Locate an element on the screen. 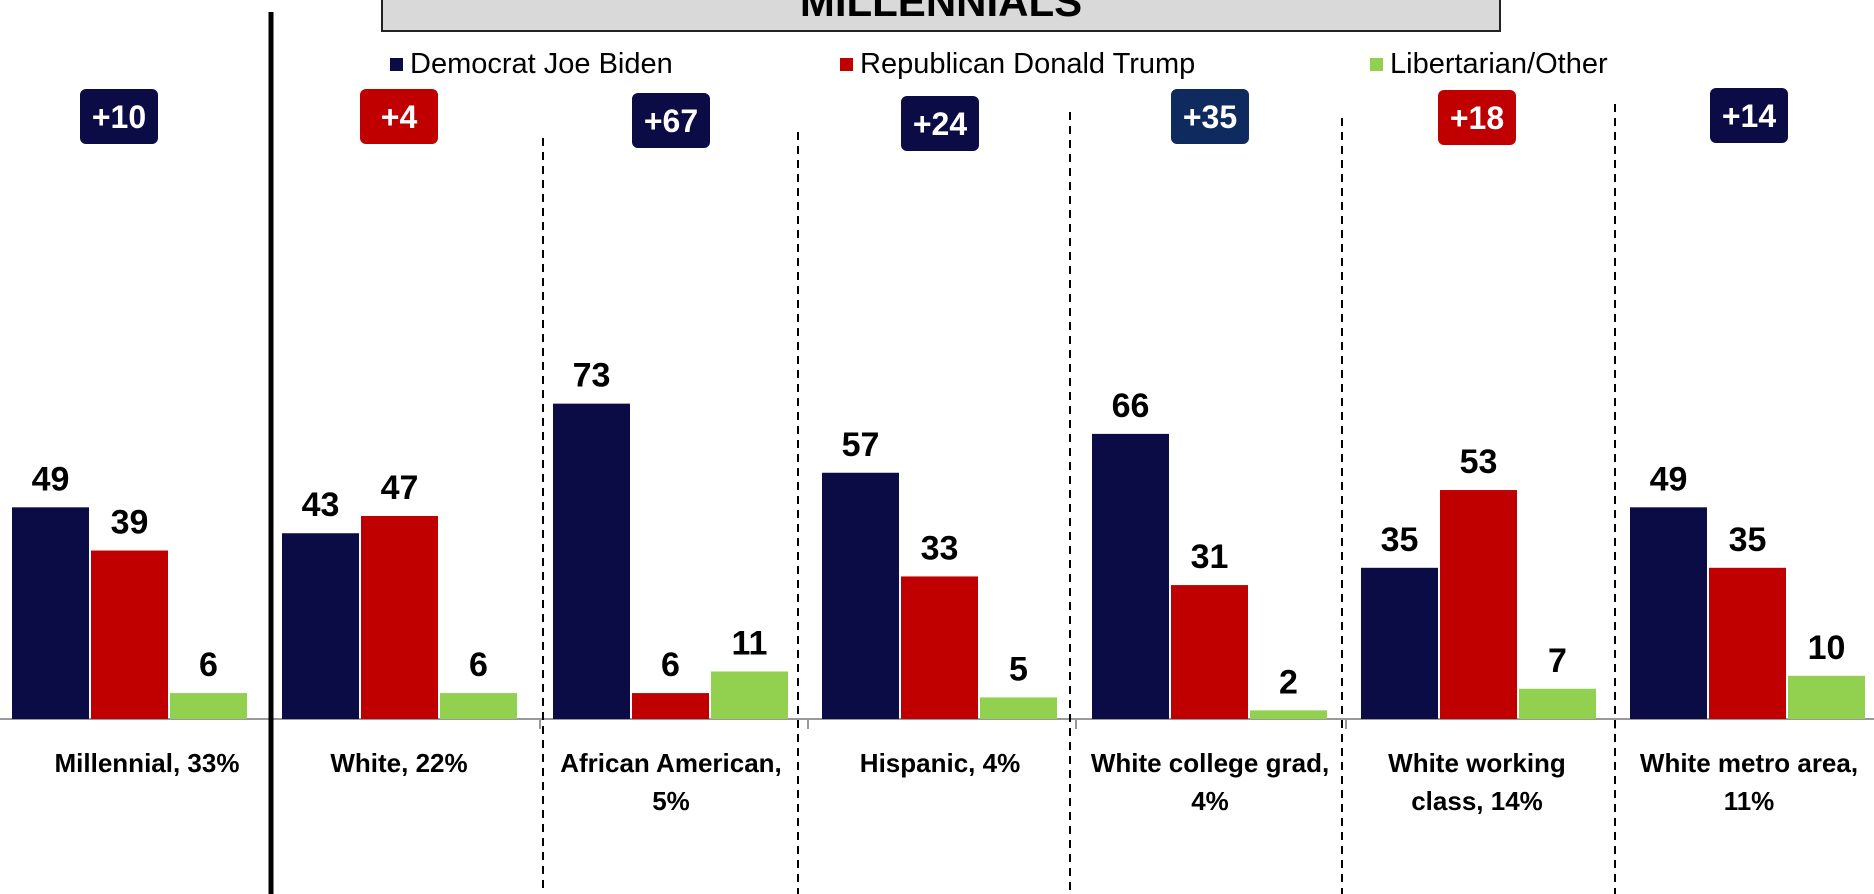 The height and width of the screenshot is (894, 1874). data-label: 66 is located at coordinates (1131, 406).